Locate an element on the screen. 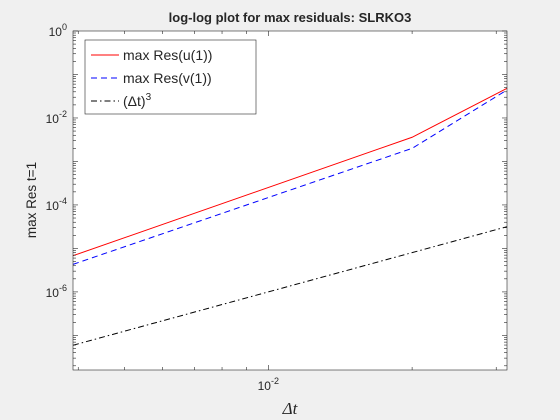 This screenshot has height=420, width=560. legend: max Res(u(1)) max Res(v(1)) (Δt)3 is located at coordinates (170, 77).